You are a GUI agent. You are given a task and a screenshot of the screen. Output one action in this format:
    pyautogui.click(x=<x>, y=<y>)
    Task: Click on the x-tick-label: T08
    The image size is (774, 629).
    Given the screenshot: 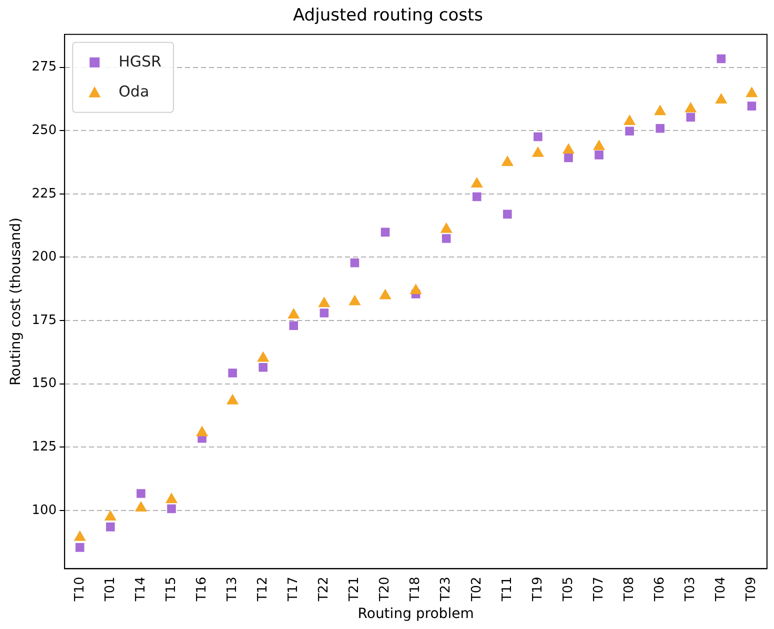 What is the action you would take?
    pyautogui.click(x=629, y=589)
    